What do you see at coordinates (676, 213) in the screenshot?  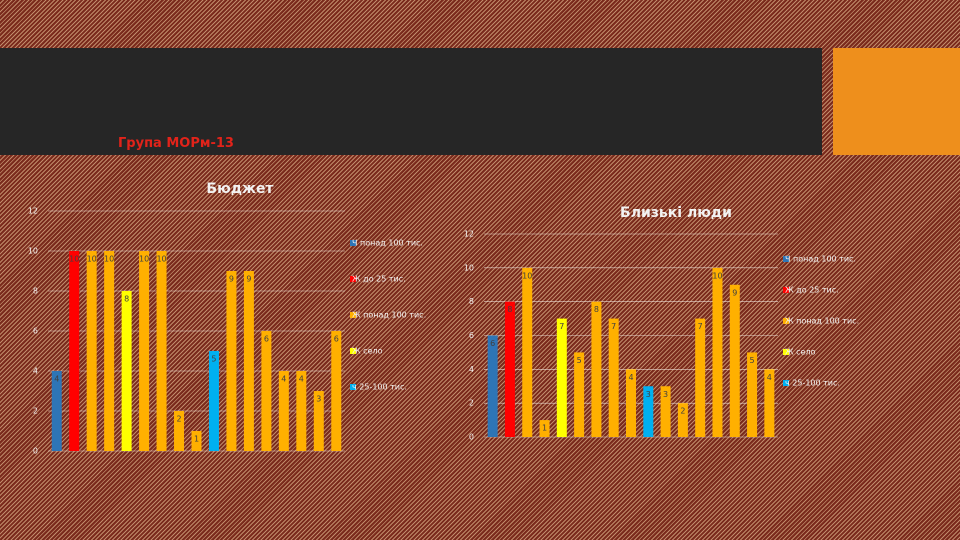 I see `chart-title: Близькі люди` at bounding box center [676, 213].